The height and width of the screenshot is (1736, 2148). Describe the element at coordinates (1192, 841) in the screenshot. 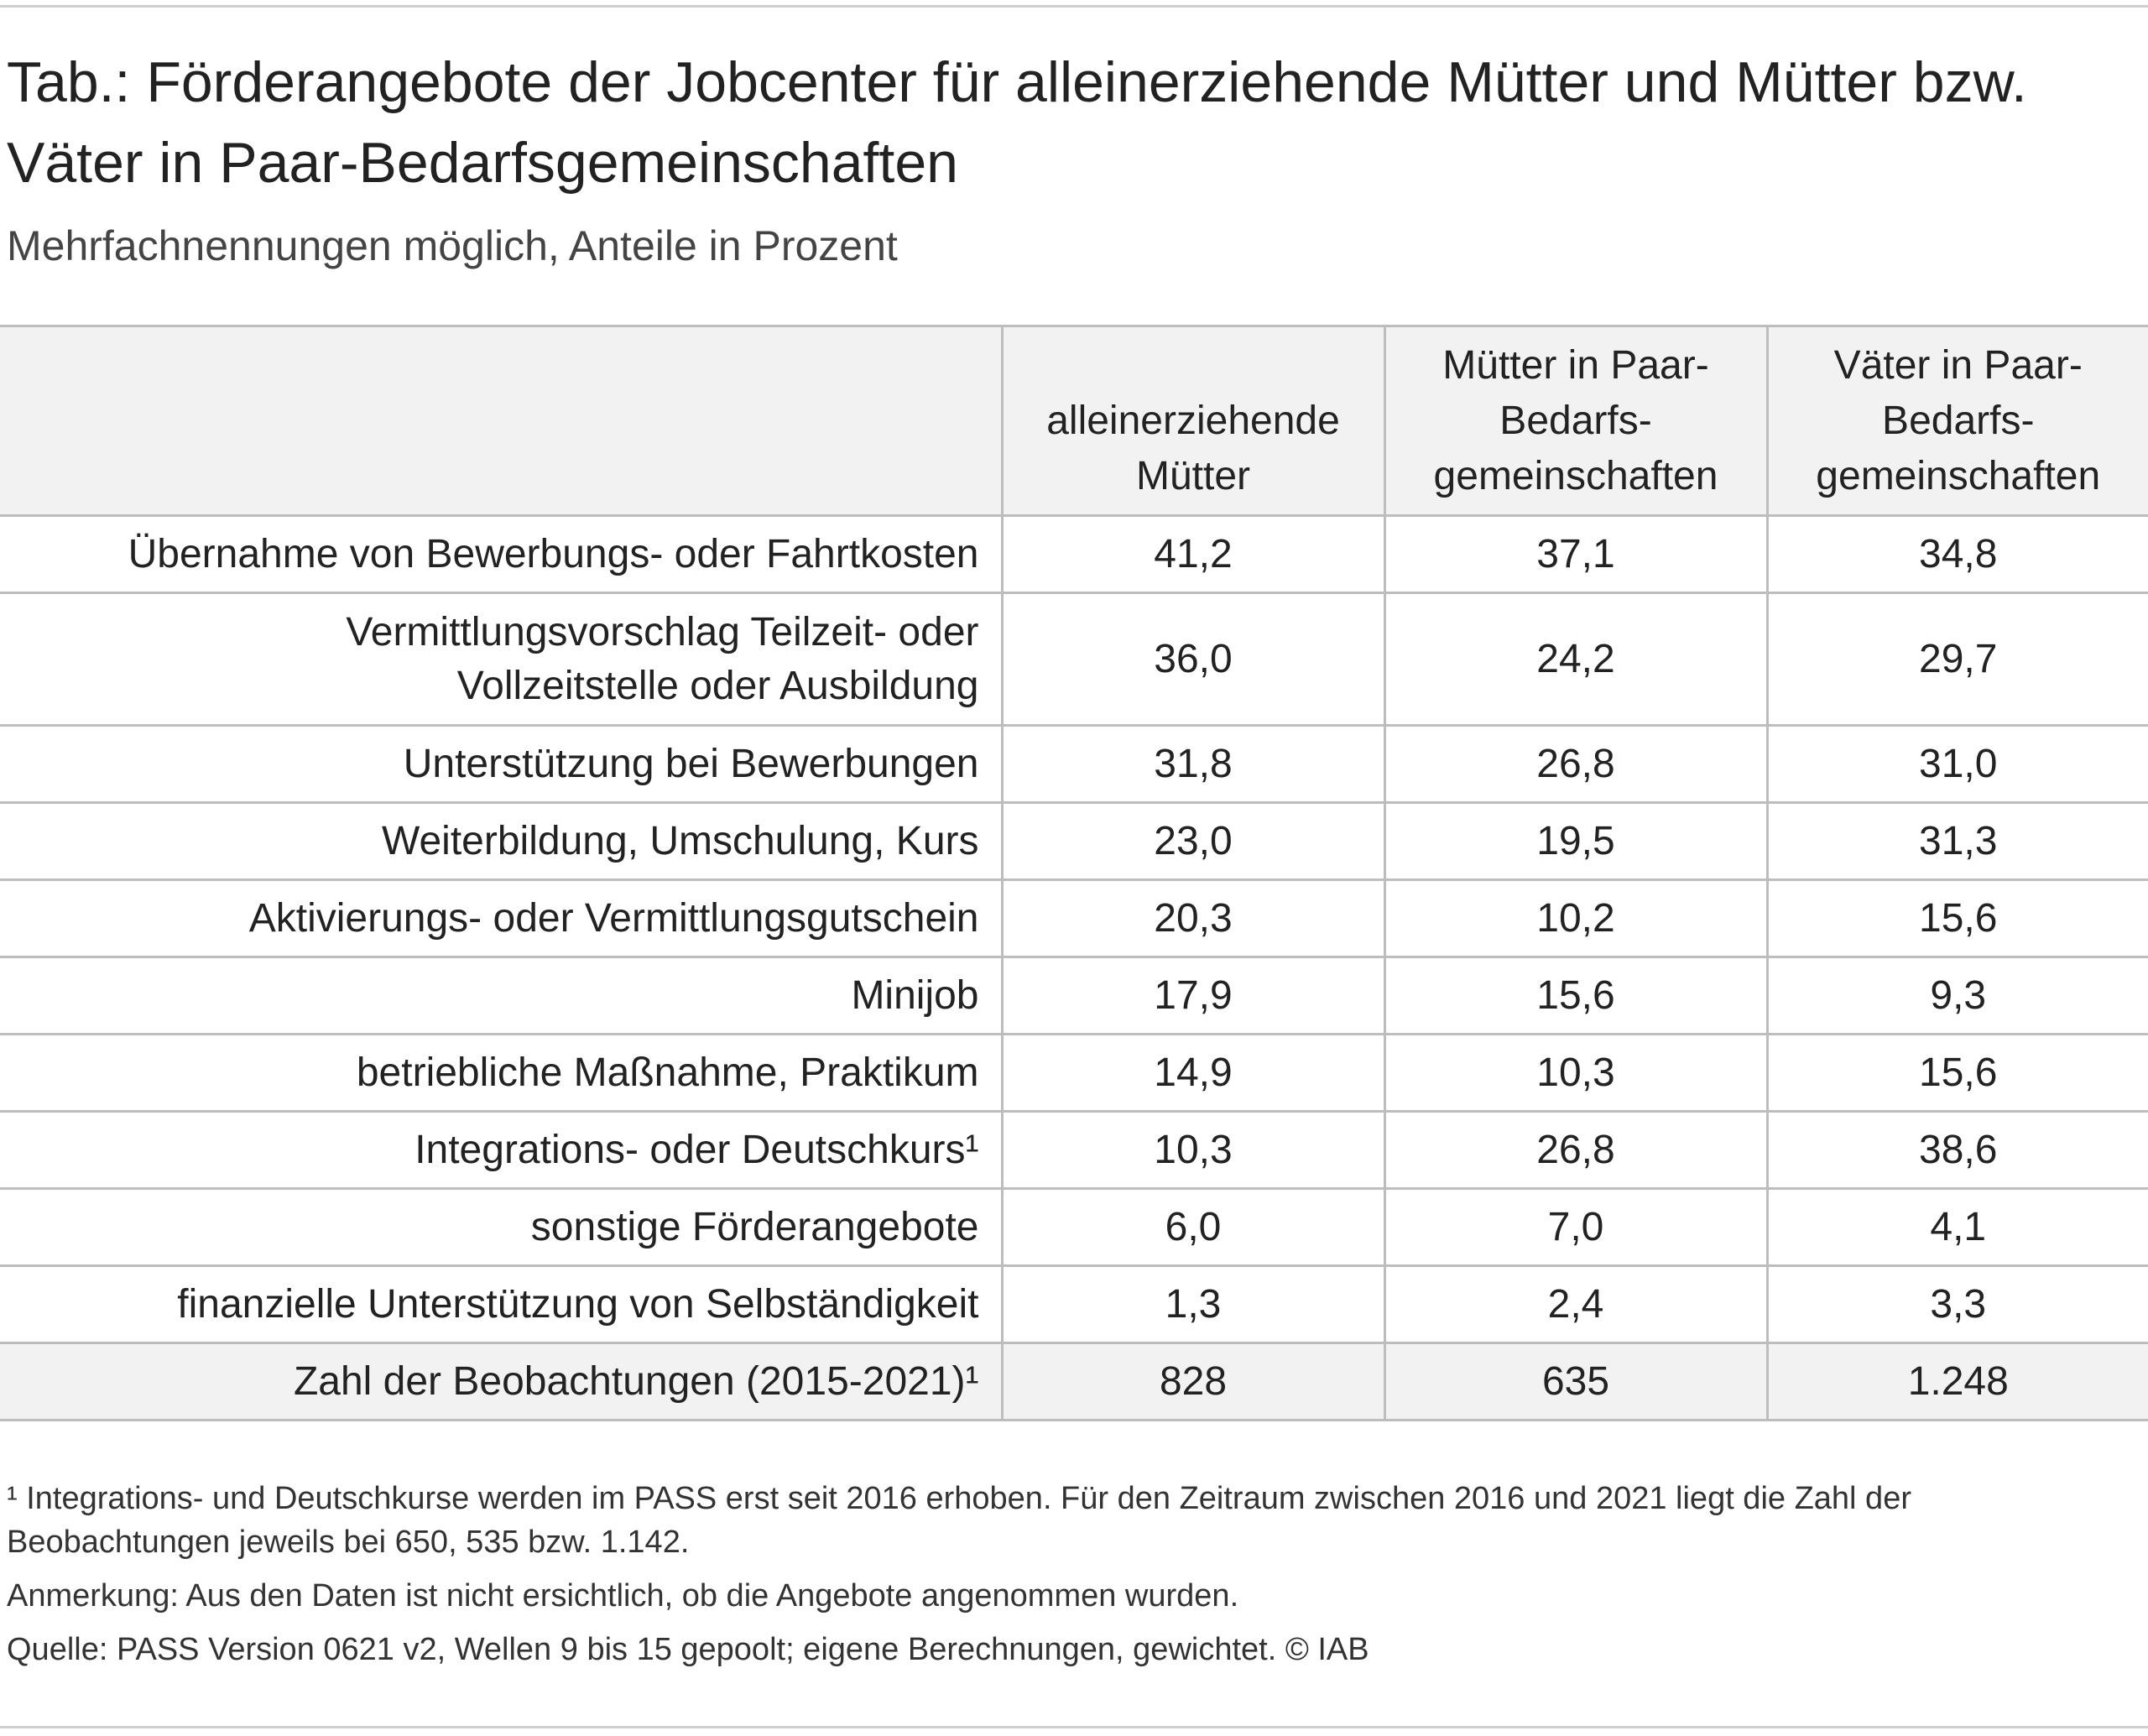

I see `cell-single-mothers: 23,0` at that location.